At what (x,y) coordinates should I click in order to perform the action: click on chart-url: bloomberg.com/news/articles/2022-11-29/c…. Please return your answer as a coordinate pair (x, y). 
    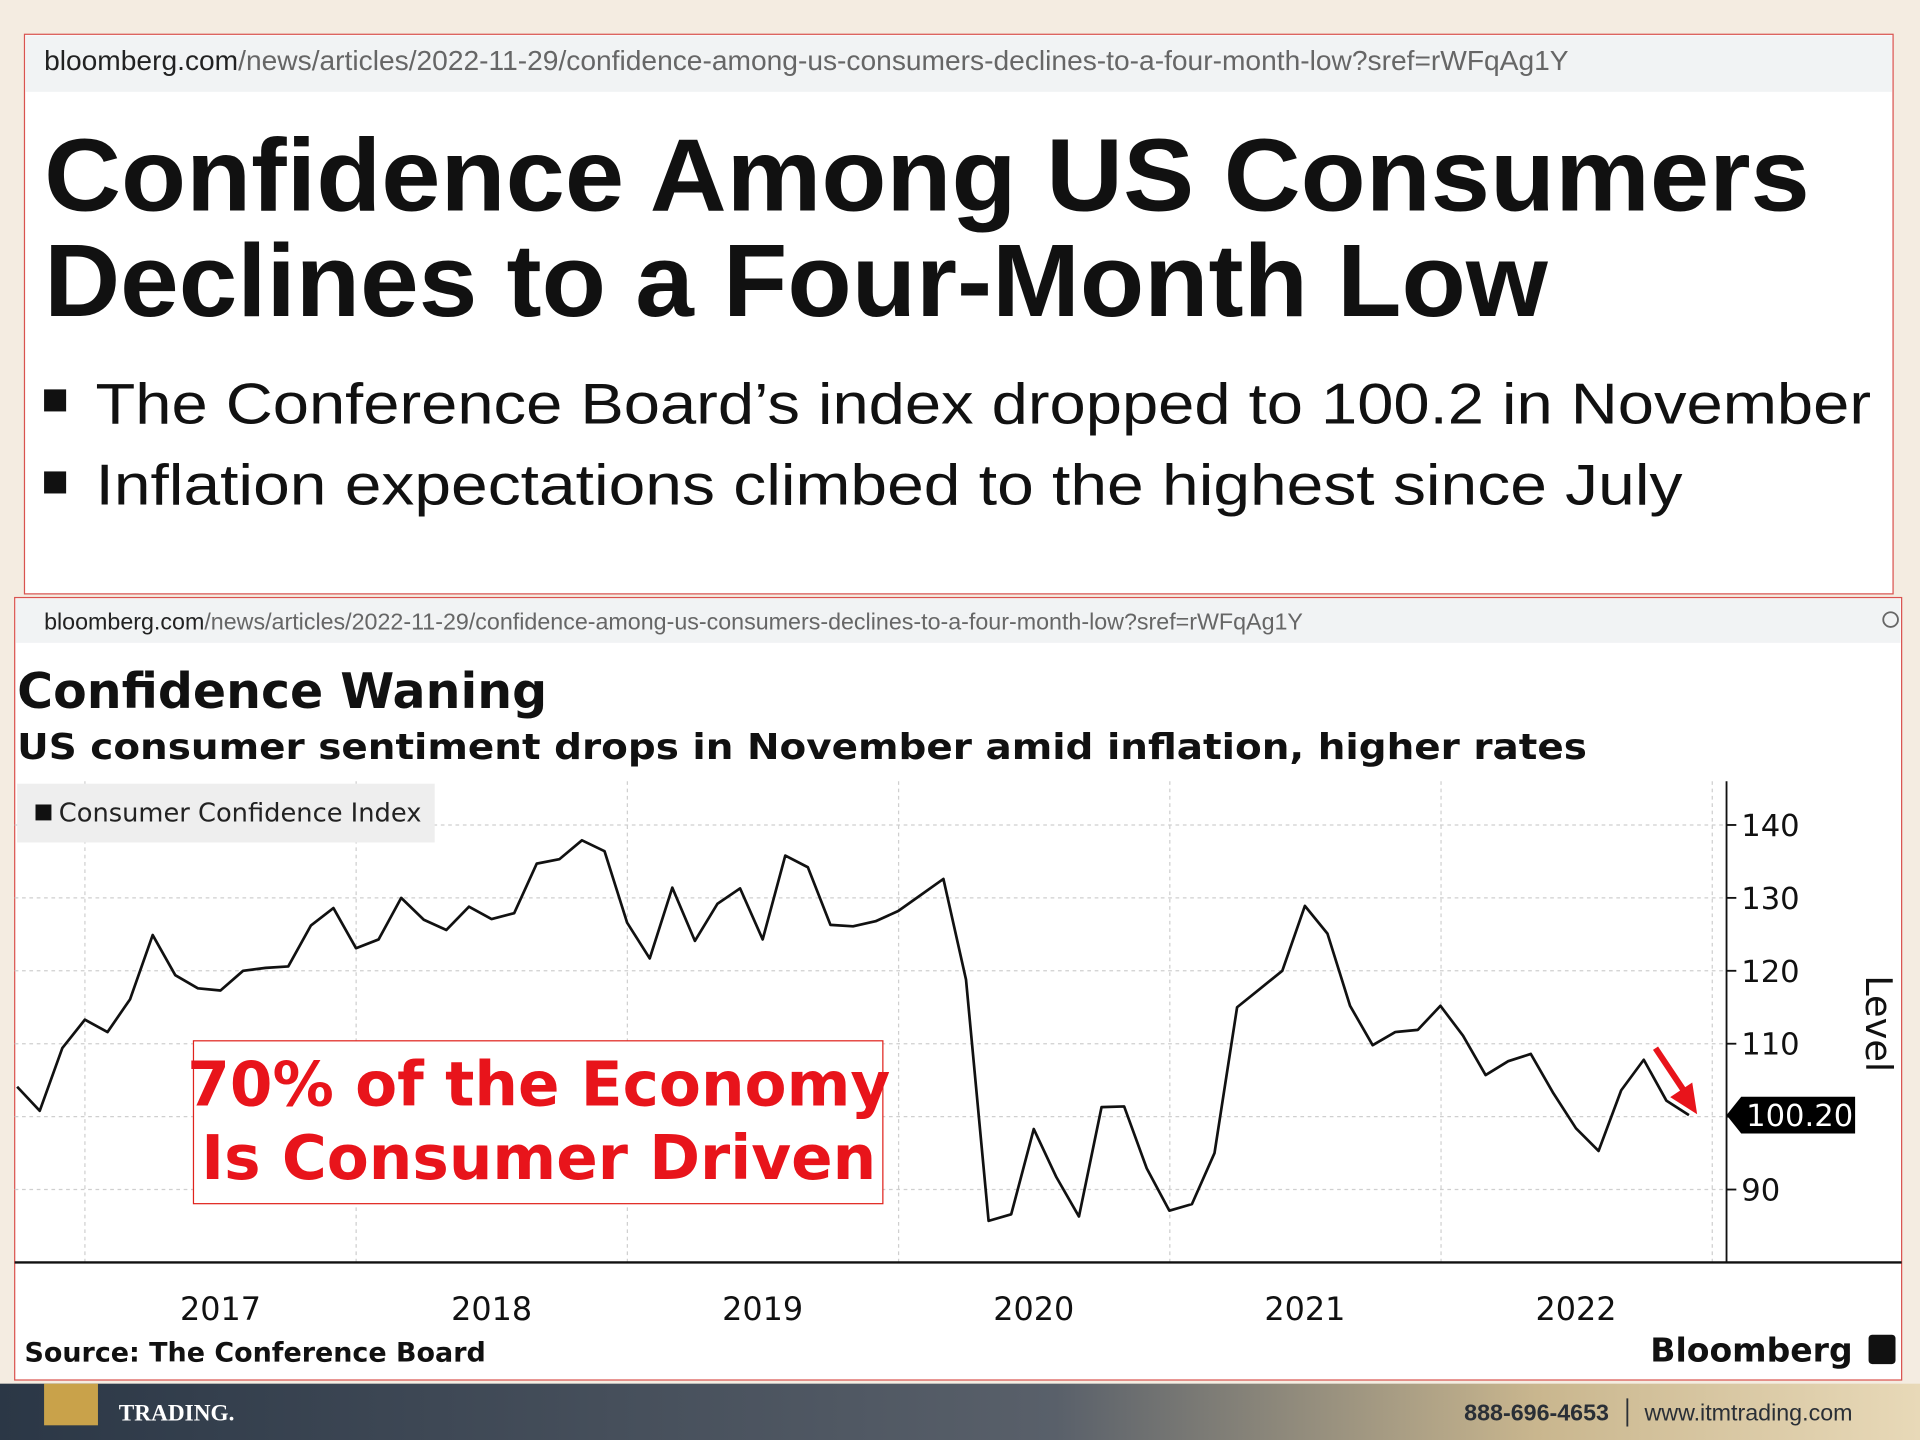
    Looking at the image, I should click on (673, 621).